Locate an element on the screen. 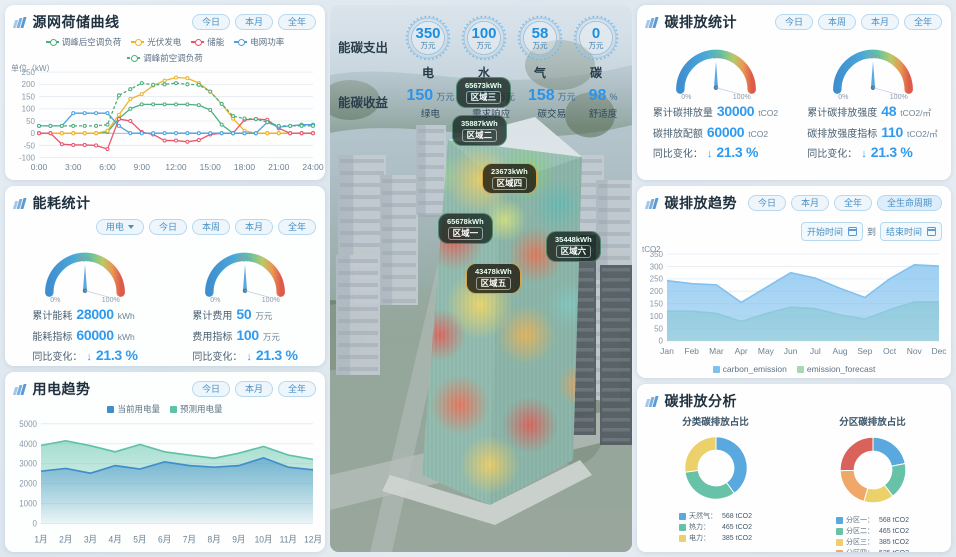 The height and width of the screenshot is (557, 956). stat-value: 110 is located at coordinates (892, 131).